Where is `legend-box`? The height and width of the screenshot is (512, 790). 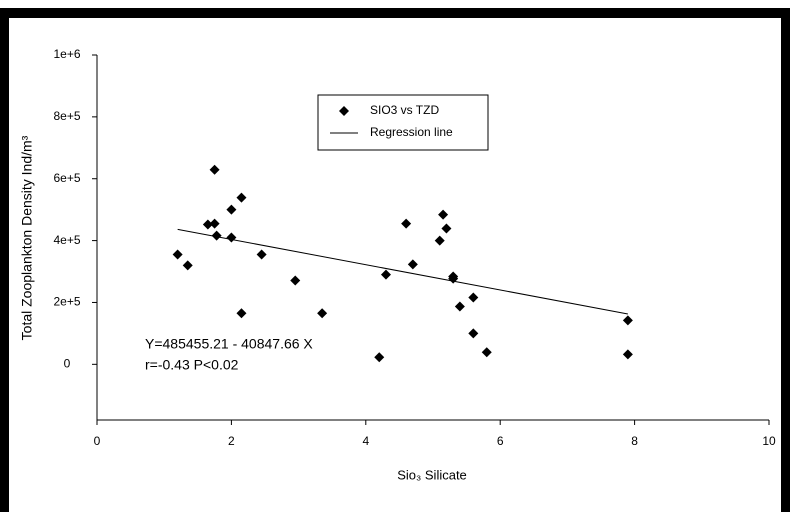
legend-box is located at coordinates (403, 122).